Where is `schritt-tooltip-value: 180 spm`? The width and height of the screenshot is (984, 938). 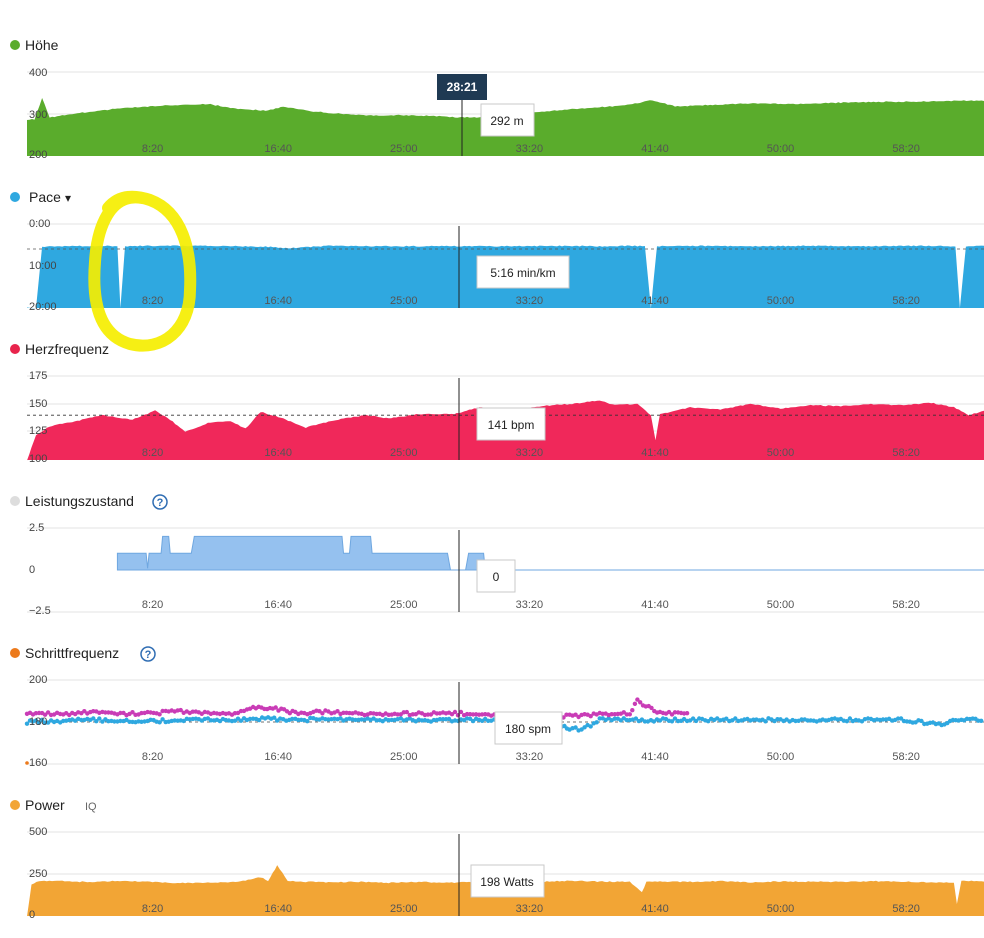 schritt-tooltip-value: 180 spm is located at coordinates (528, 729).